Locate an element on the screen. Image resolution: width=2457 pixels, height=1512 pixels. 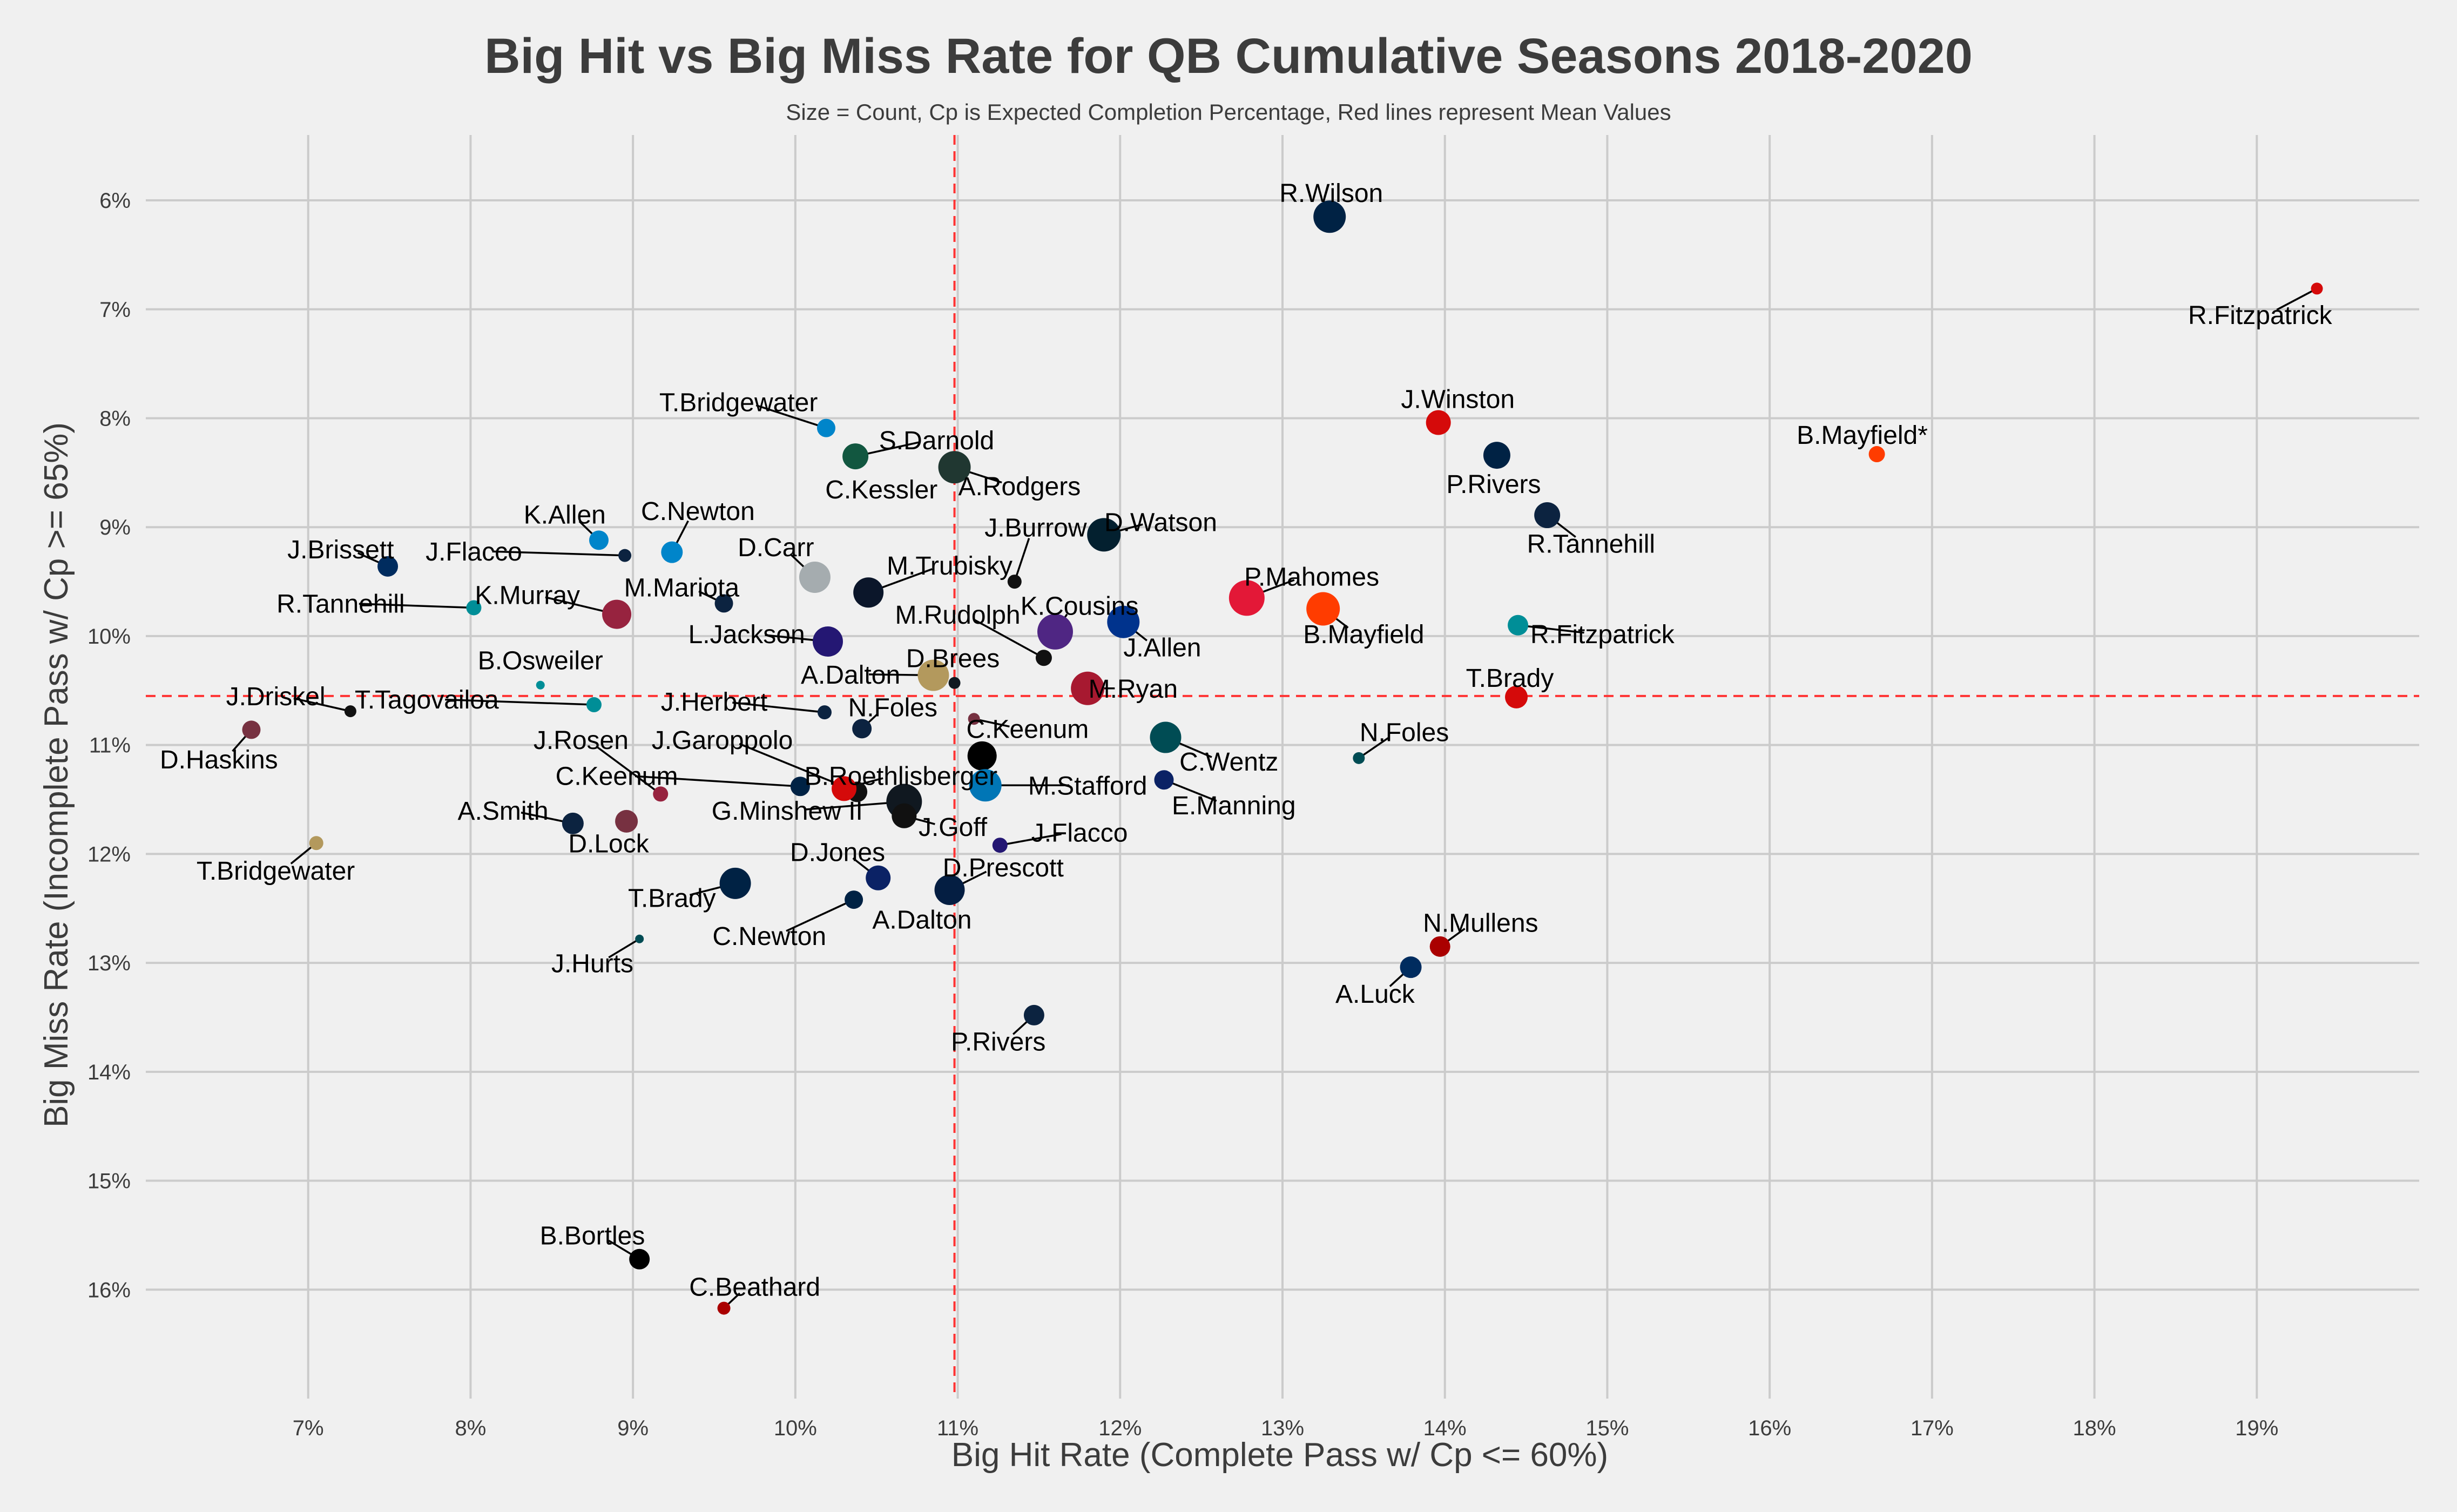
x-tick-label: 10% is located at coordinates (796, 1428).